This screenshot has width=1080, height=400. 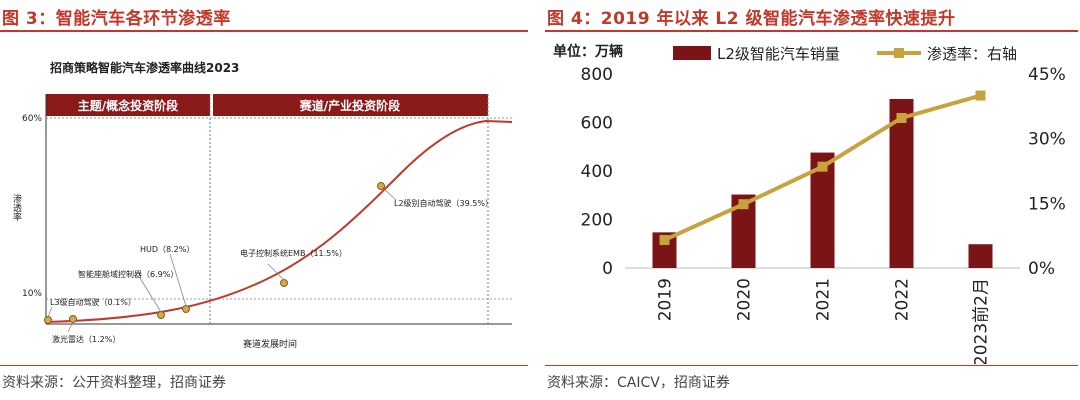 I want to click on phase-band-left, so click(x=128, y=105).